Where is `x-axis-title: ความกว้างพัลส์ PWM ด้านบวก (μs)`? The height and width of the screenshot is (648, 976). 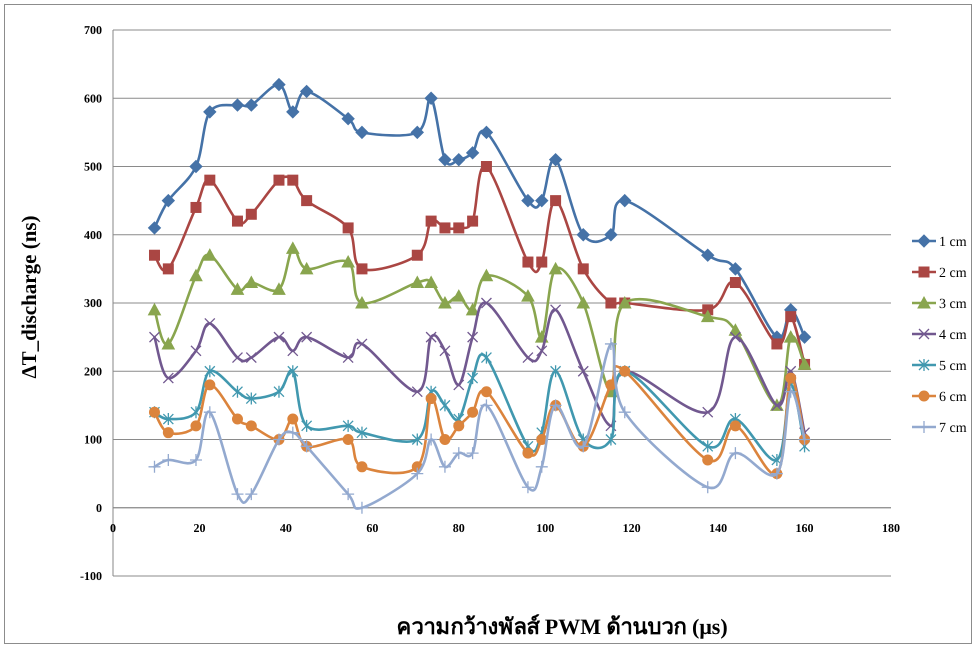 x-axis-title: ความกว้างพัลส์ PWM ด้านบวก (μs) is located at coordinates (562, 626).